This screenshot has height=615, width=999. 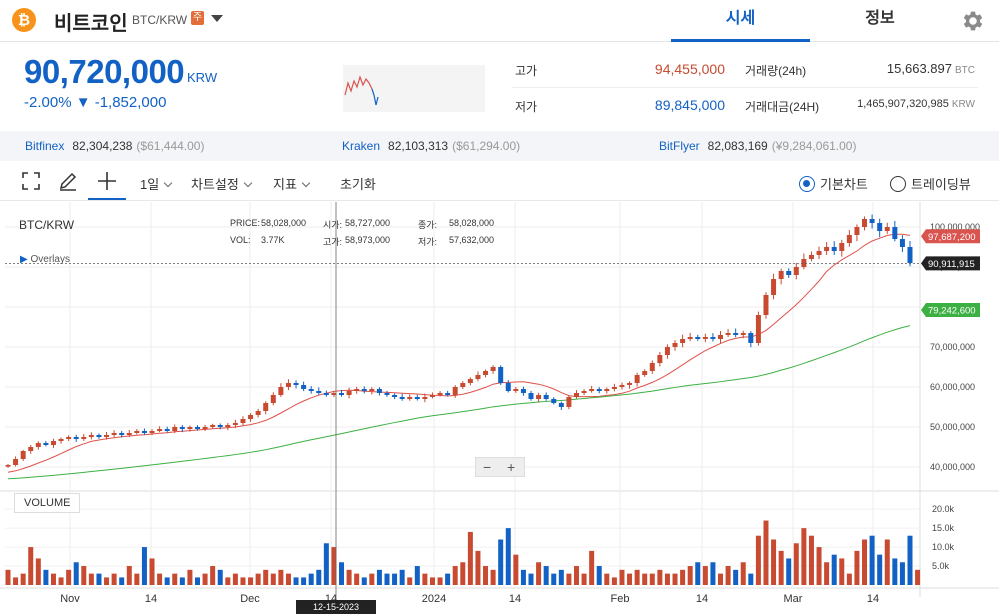 I want to click on gear-icon, so click(x=973, y=21).